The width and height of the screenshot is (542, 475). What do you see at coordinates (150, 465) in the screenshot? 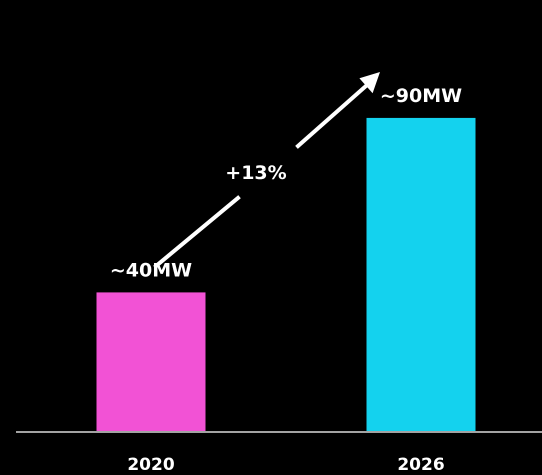
I see `x-tick-label-2020: 2020` at bounding box center [150, 465].